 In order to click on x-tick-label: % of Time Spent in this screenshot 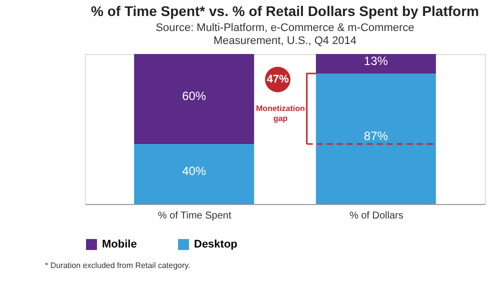, I will do `click(195, 216)`.